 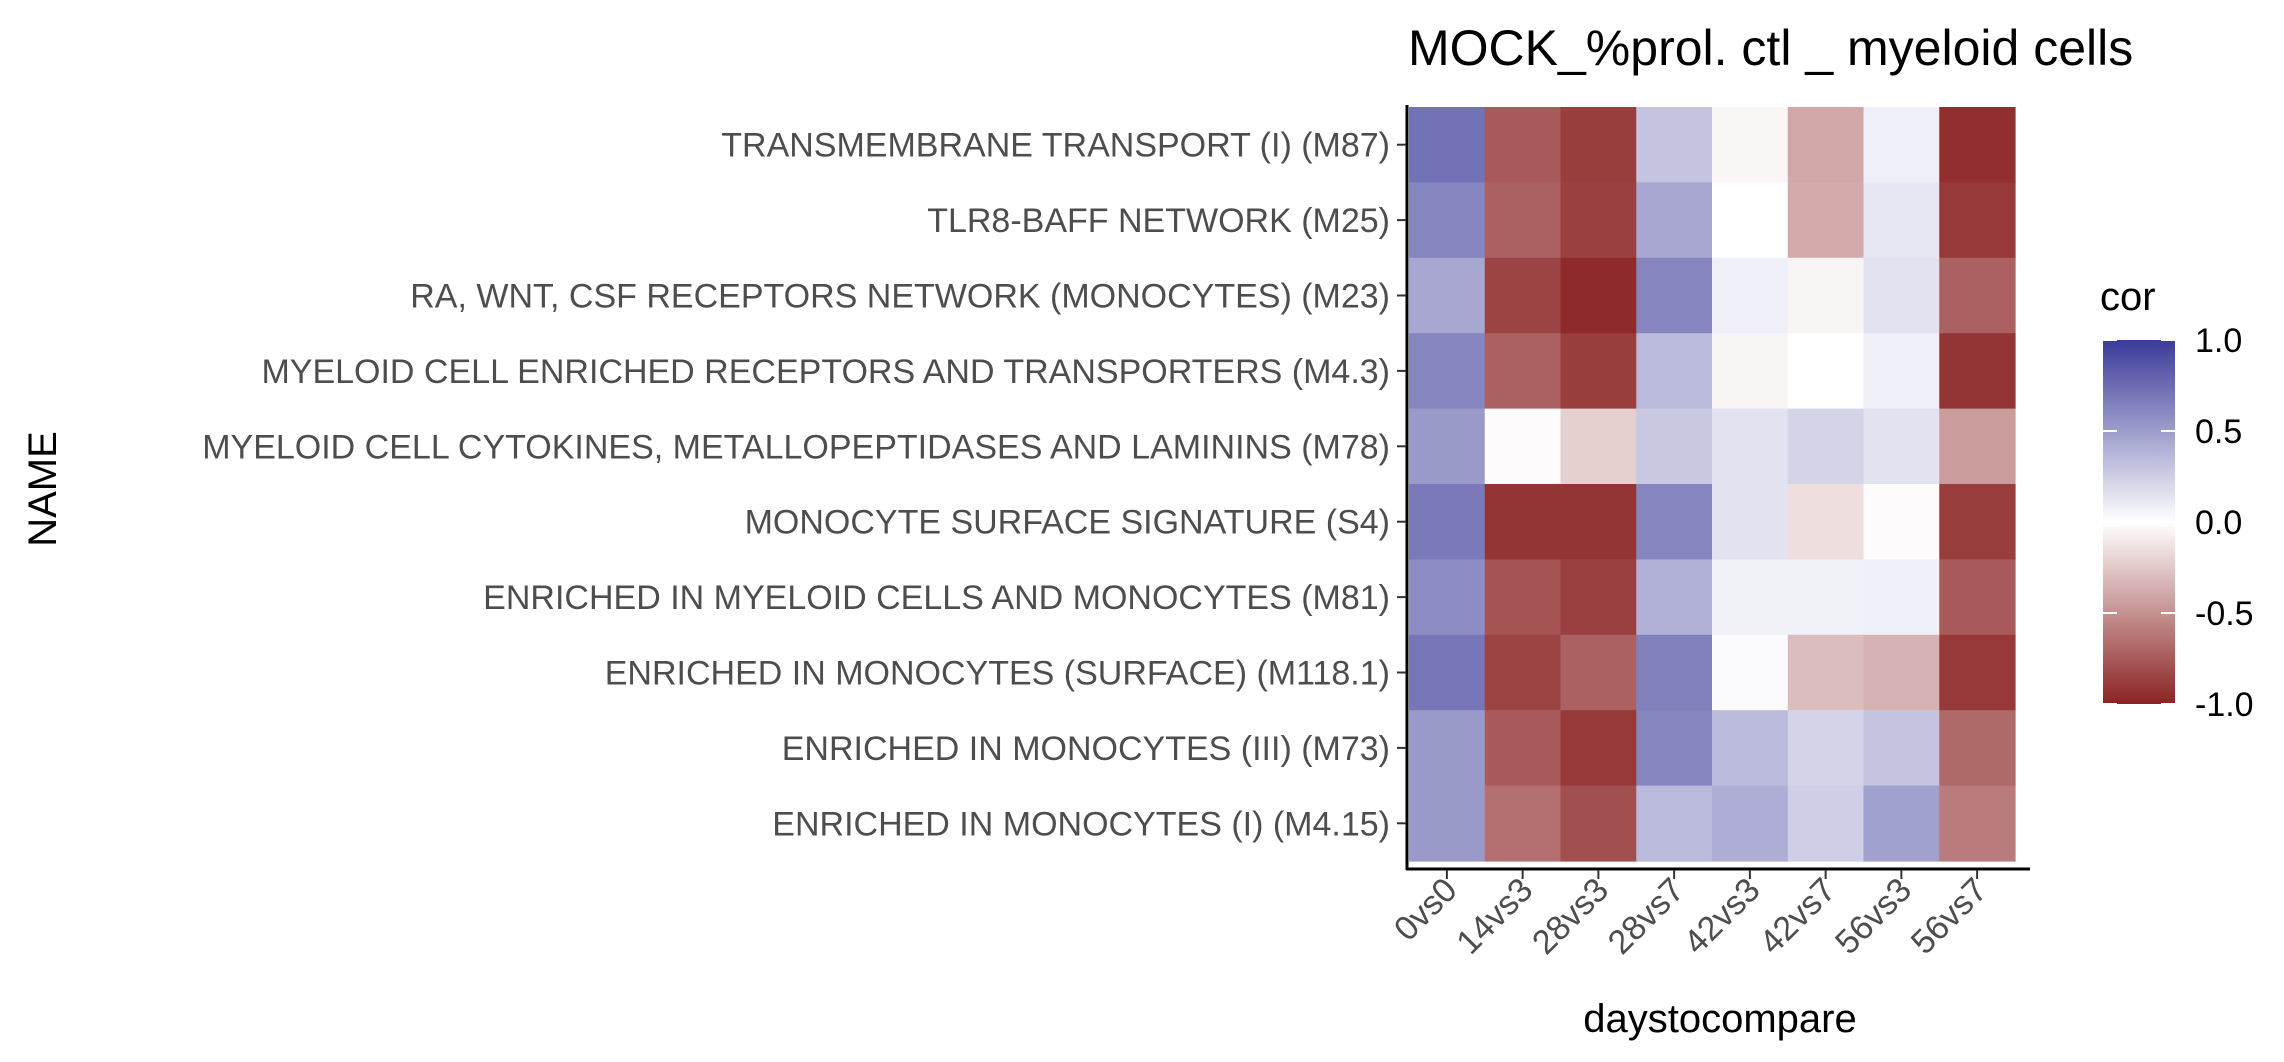 What do you see at coordinates (1797, 916) in the screenshot?
I see `x-tick-label: 42vs7` at bounding box center [1797, 916].